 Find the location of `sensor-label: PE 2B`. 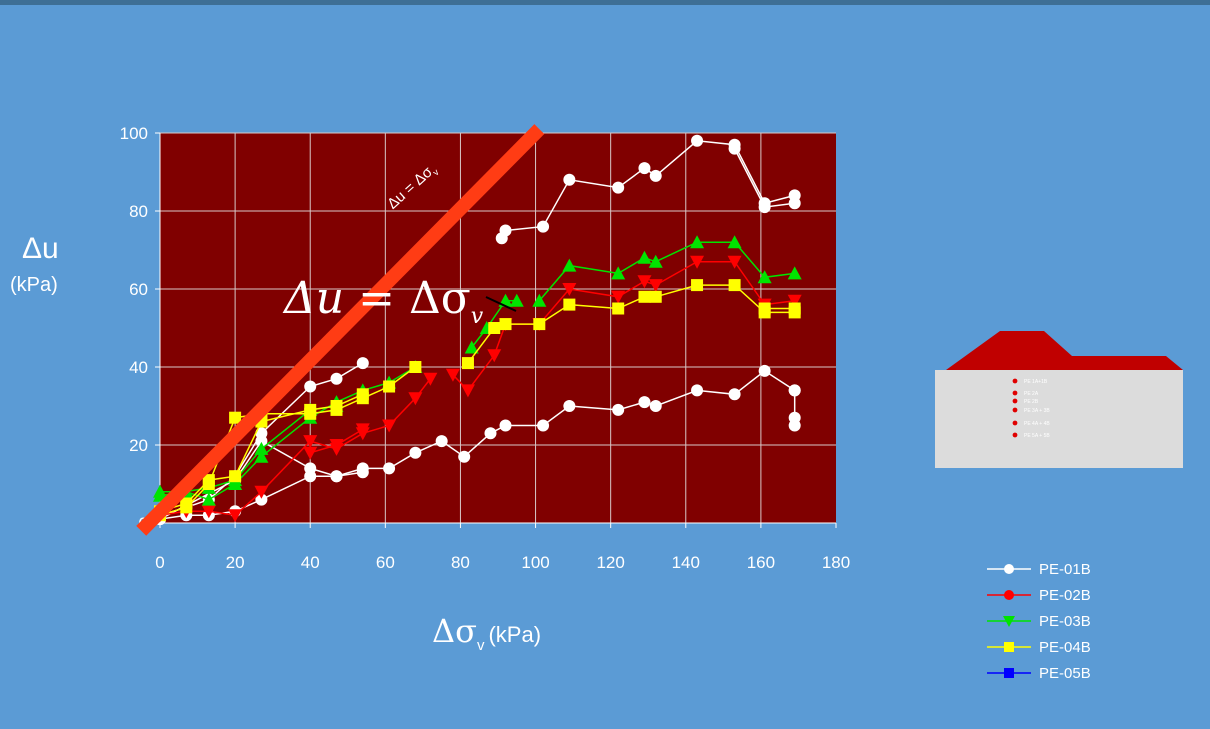

sensor-label: PE 2B is located at coordinates (1031, 402).